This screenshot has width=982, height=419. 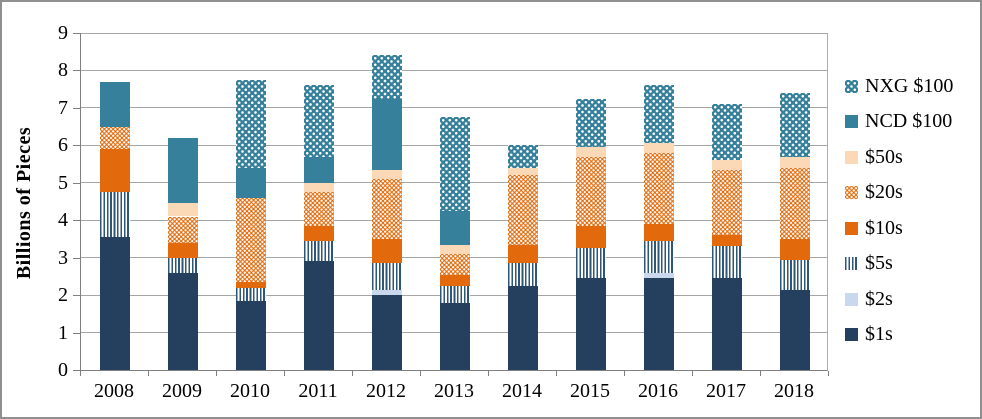 What do you see at coordinates (659, 201) in the screenshot?
I see `stacked-bar-2016` at bounding box center [659, 201].